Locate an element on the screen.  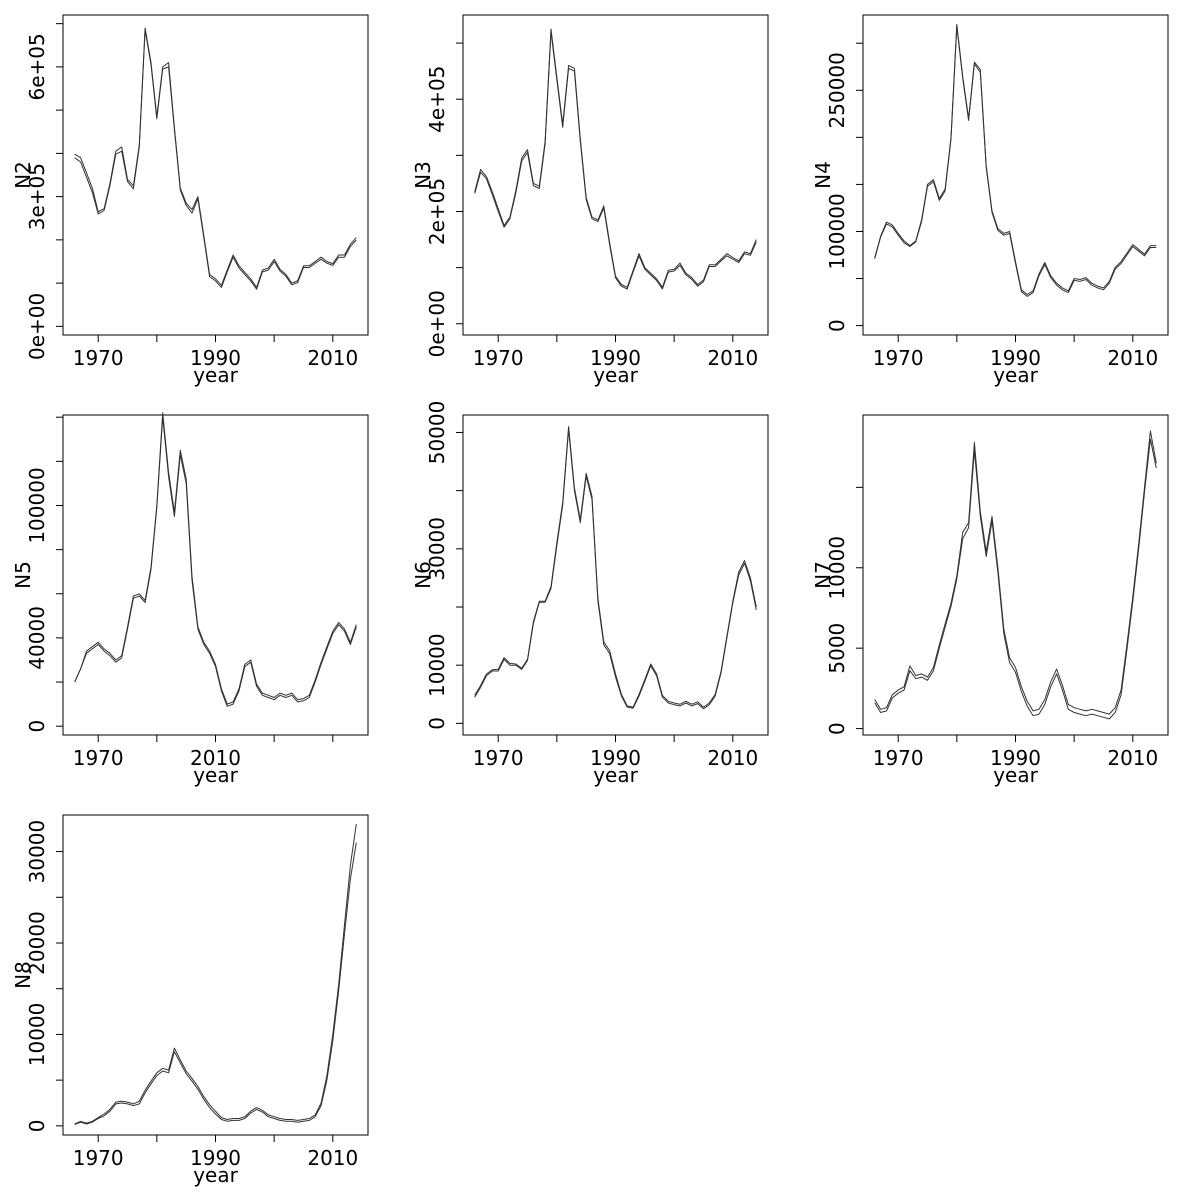
chart-panel-n8: 1970 1990 2010 0 10000 20000 30000 year N8 is located at coordinates (200, 1000).